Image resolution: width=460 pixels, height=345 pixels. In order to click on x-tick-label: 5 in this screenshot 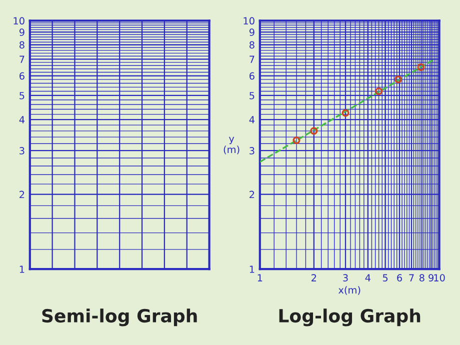, I will do `click(385, 278)`.